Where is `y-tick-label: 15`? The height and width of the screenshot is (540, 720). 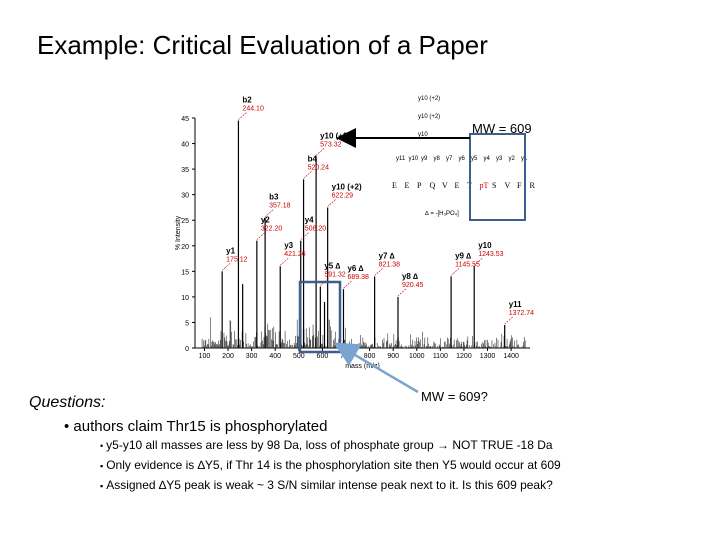
y-tick-label: 15 is located at coordinates (185, 272).